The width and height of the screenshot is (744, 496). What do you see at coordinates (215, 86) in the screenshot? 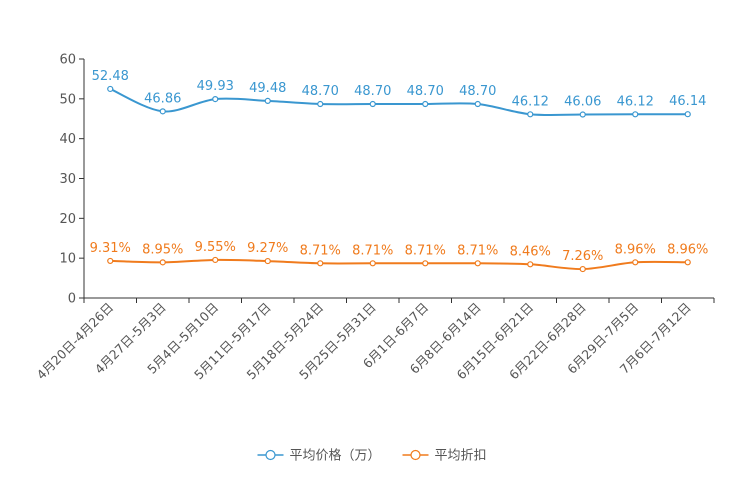
I see `data-label: 49.93` at bounding box center [215, 86].